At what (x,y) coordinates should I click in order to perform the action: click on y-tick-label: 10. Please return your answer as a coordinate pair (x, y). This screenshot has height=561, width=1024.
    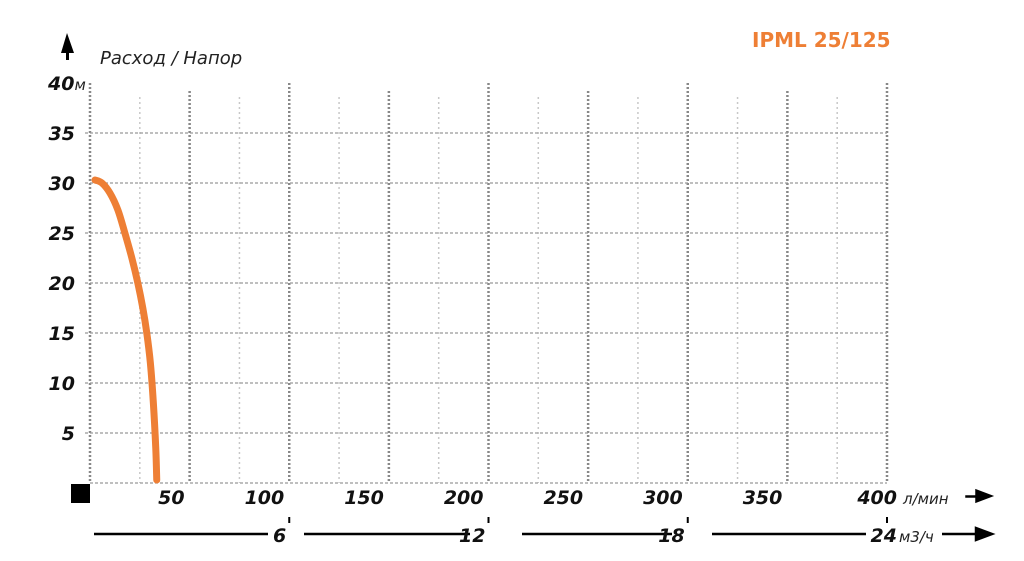
    Looking at the image, I should click on (62, 384).